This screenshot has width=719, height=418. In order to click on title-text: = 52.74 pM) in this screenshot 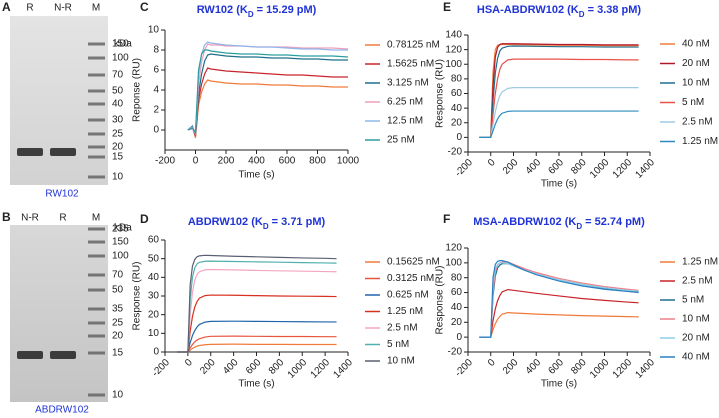, I will do `click(613, 222)`.